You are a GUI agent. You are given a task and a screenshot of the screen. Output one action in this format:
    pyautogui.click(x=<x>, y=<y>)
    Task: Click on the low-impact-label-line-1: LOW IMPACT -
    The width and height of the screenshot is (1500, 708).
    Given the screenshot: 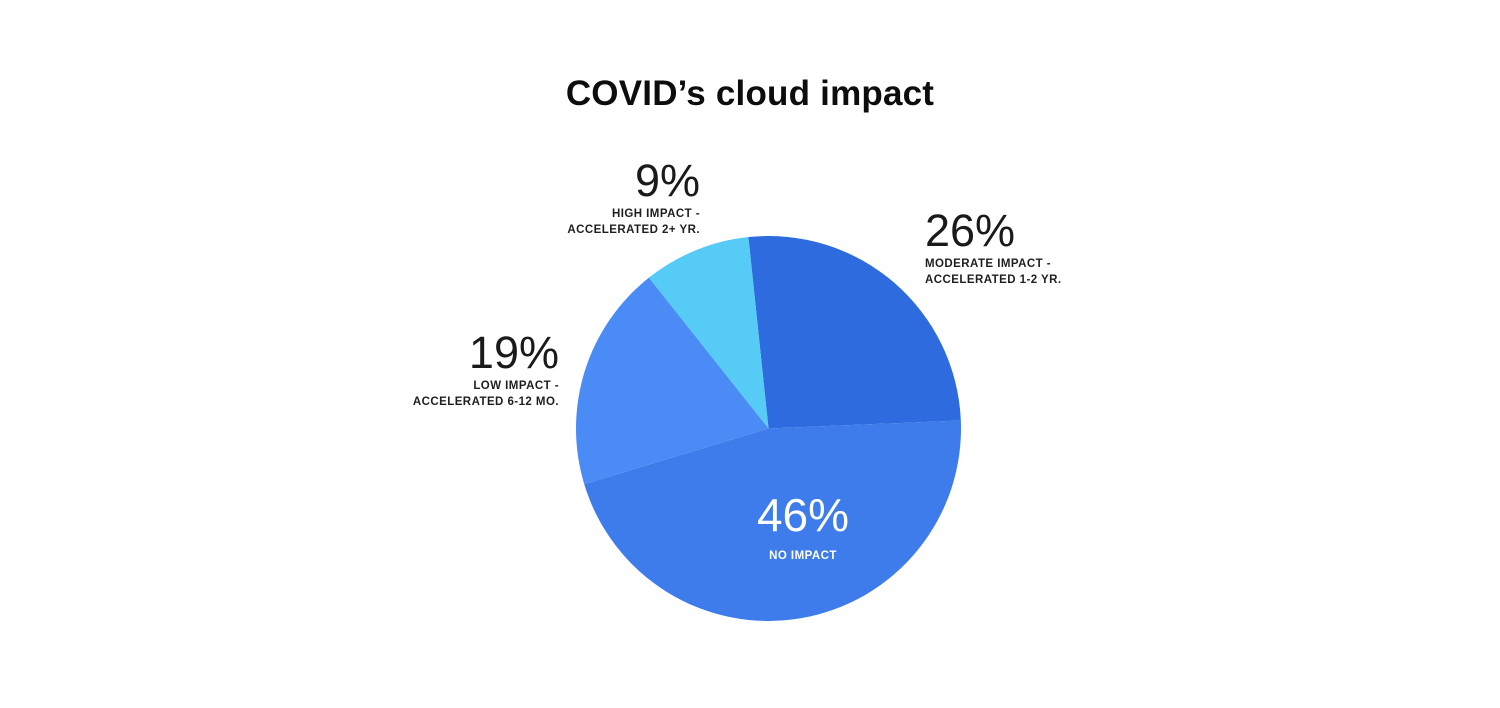 What is the action you would take?
    pyautogui.click(x=516, y=386)
    